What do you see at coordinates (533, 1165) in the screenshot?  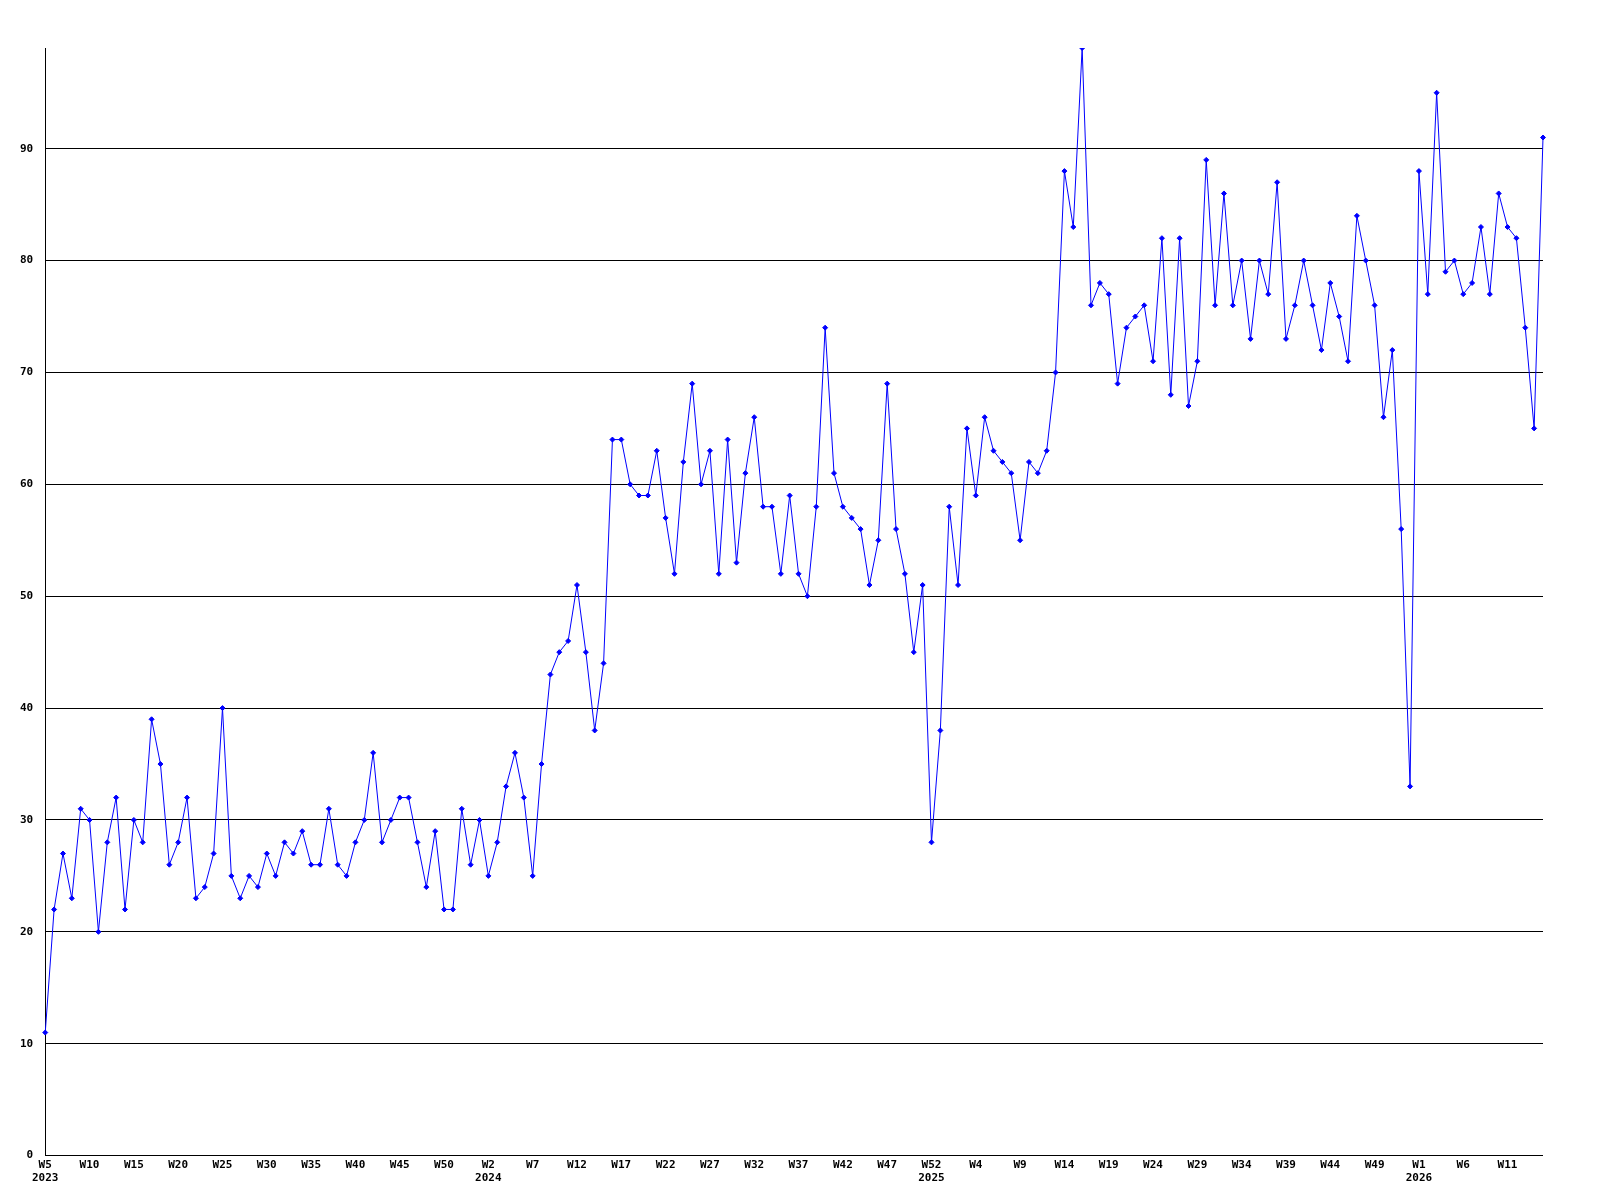 I see `x-tick-label: W7` at bounding box center [533, 1165].